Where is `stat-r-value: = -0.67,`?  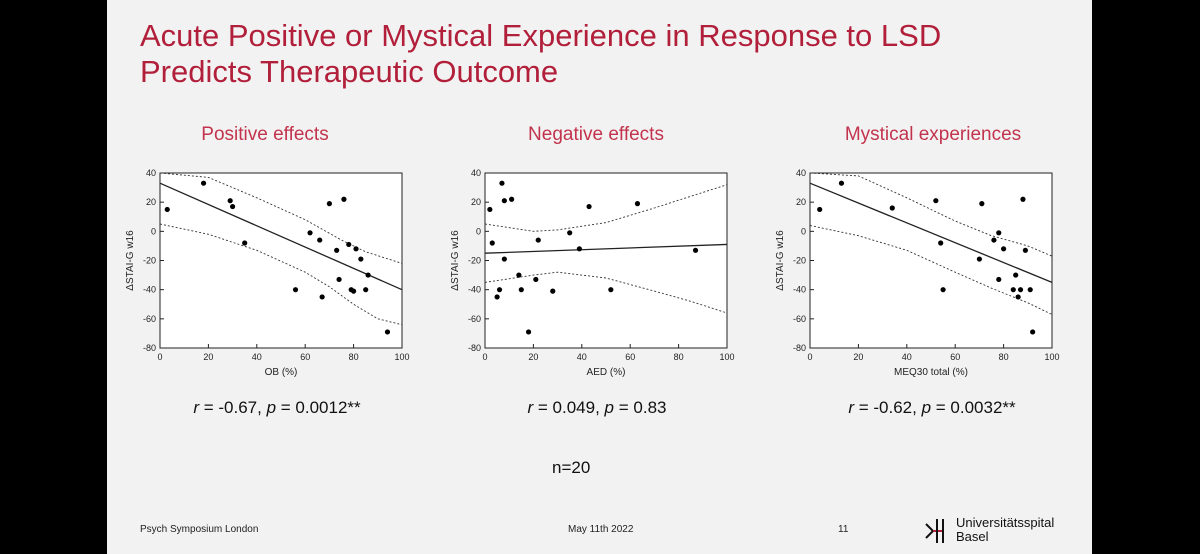
stat-r-value: = -0.67, is located at coordinates (233, 407).